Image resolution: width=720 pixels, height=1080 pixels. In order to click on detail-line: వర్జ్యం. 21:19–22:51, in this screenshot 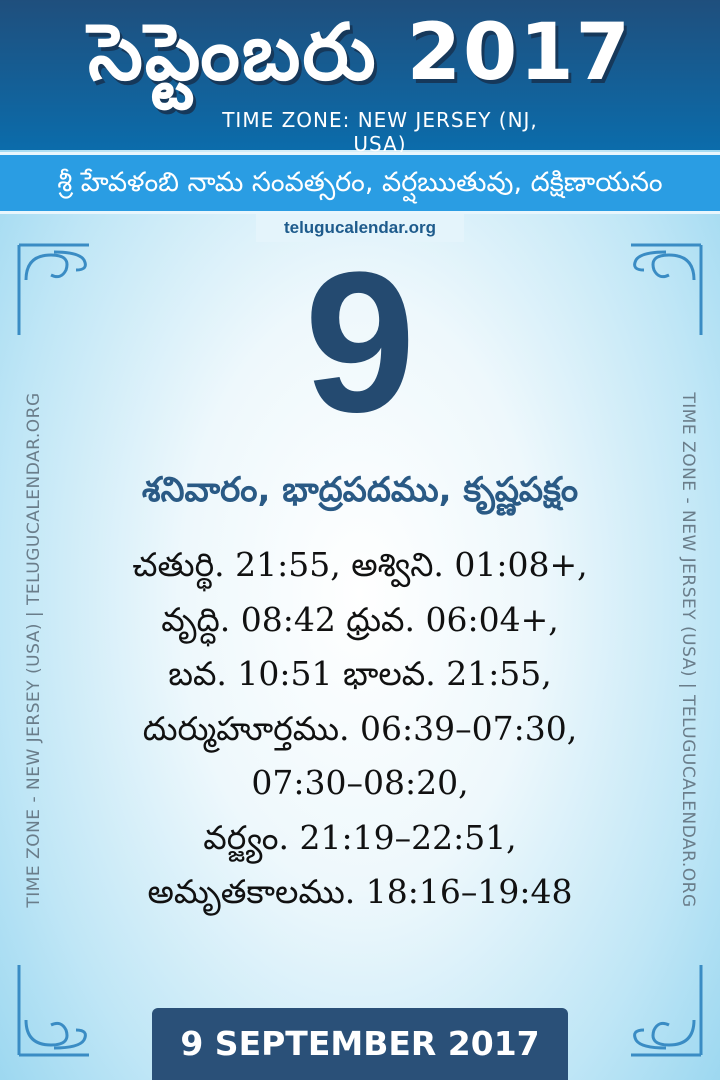, I will do `click(360, 837)`.